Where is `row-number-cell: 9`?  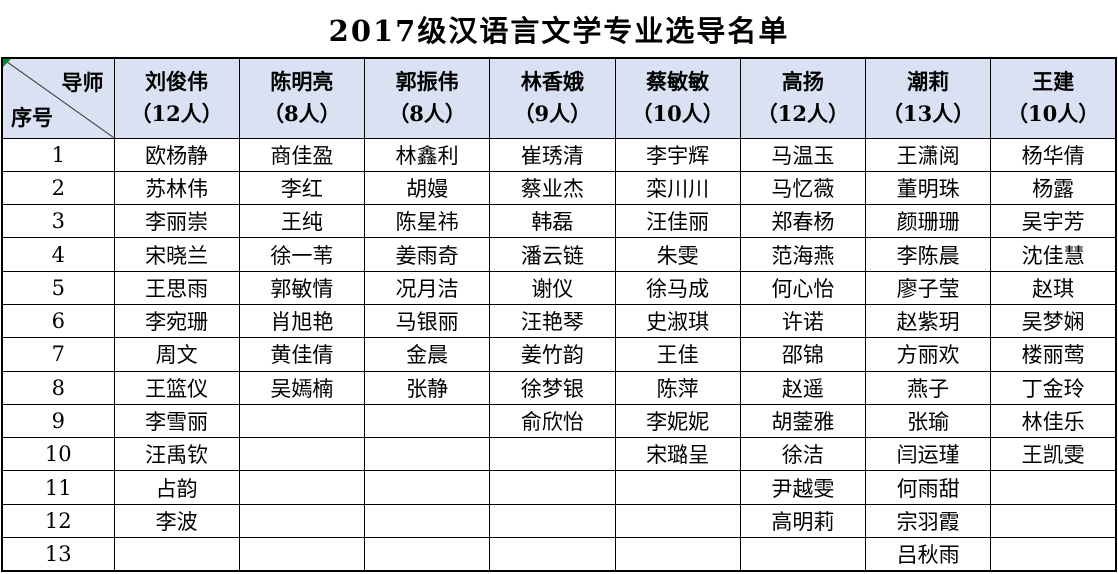
row-number-cell: 9 is located at coordinates (58, 421).